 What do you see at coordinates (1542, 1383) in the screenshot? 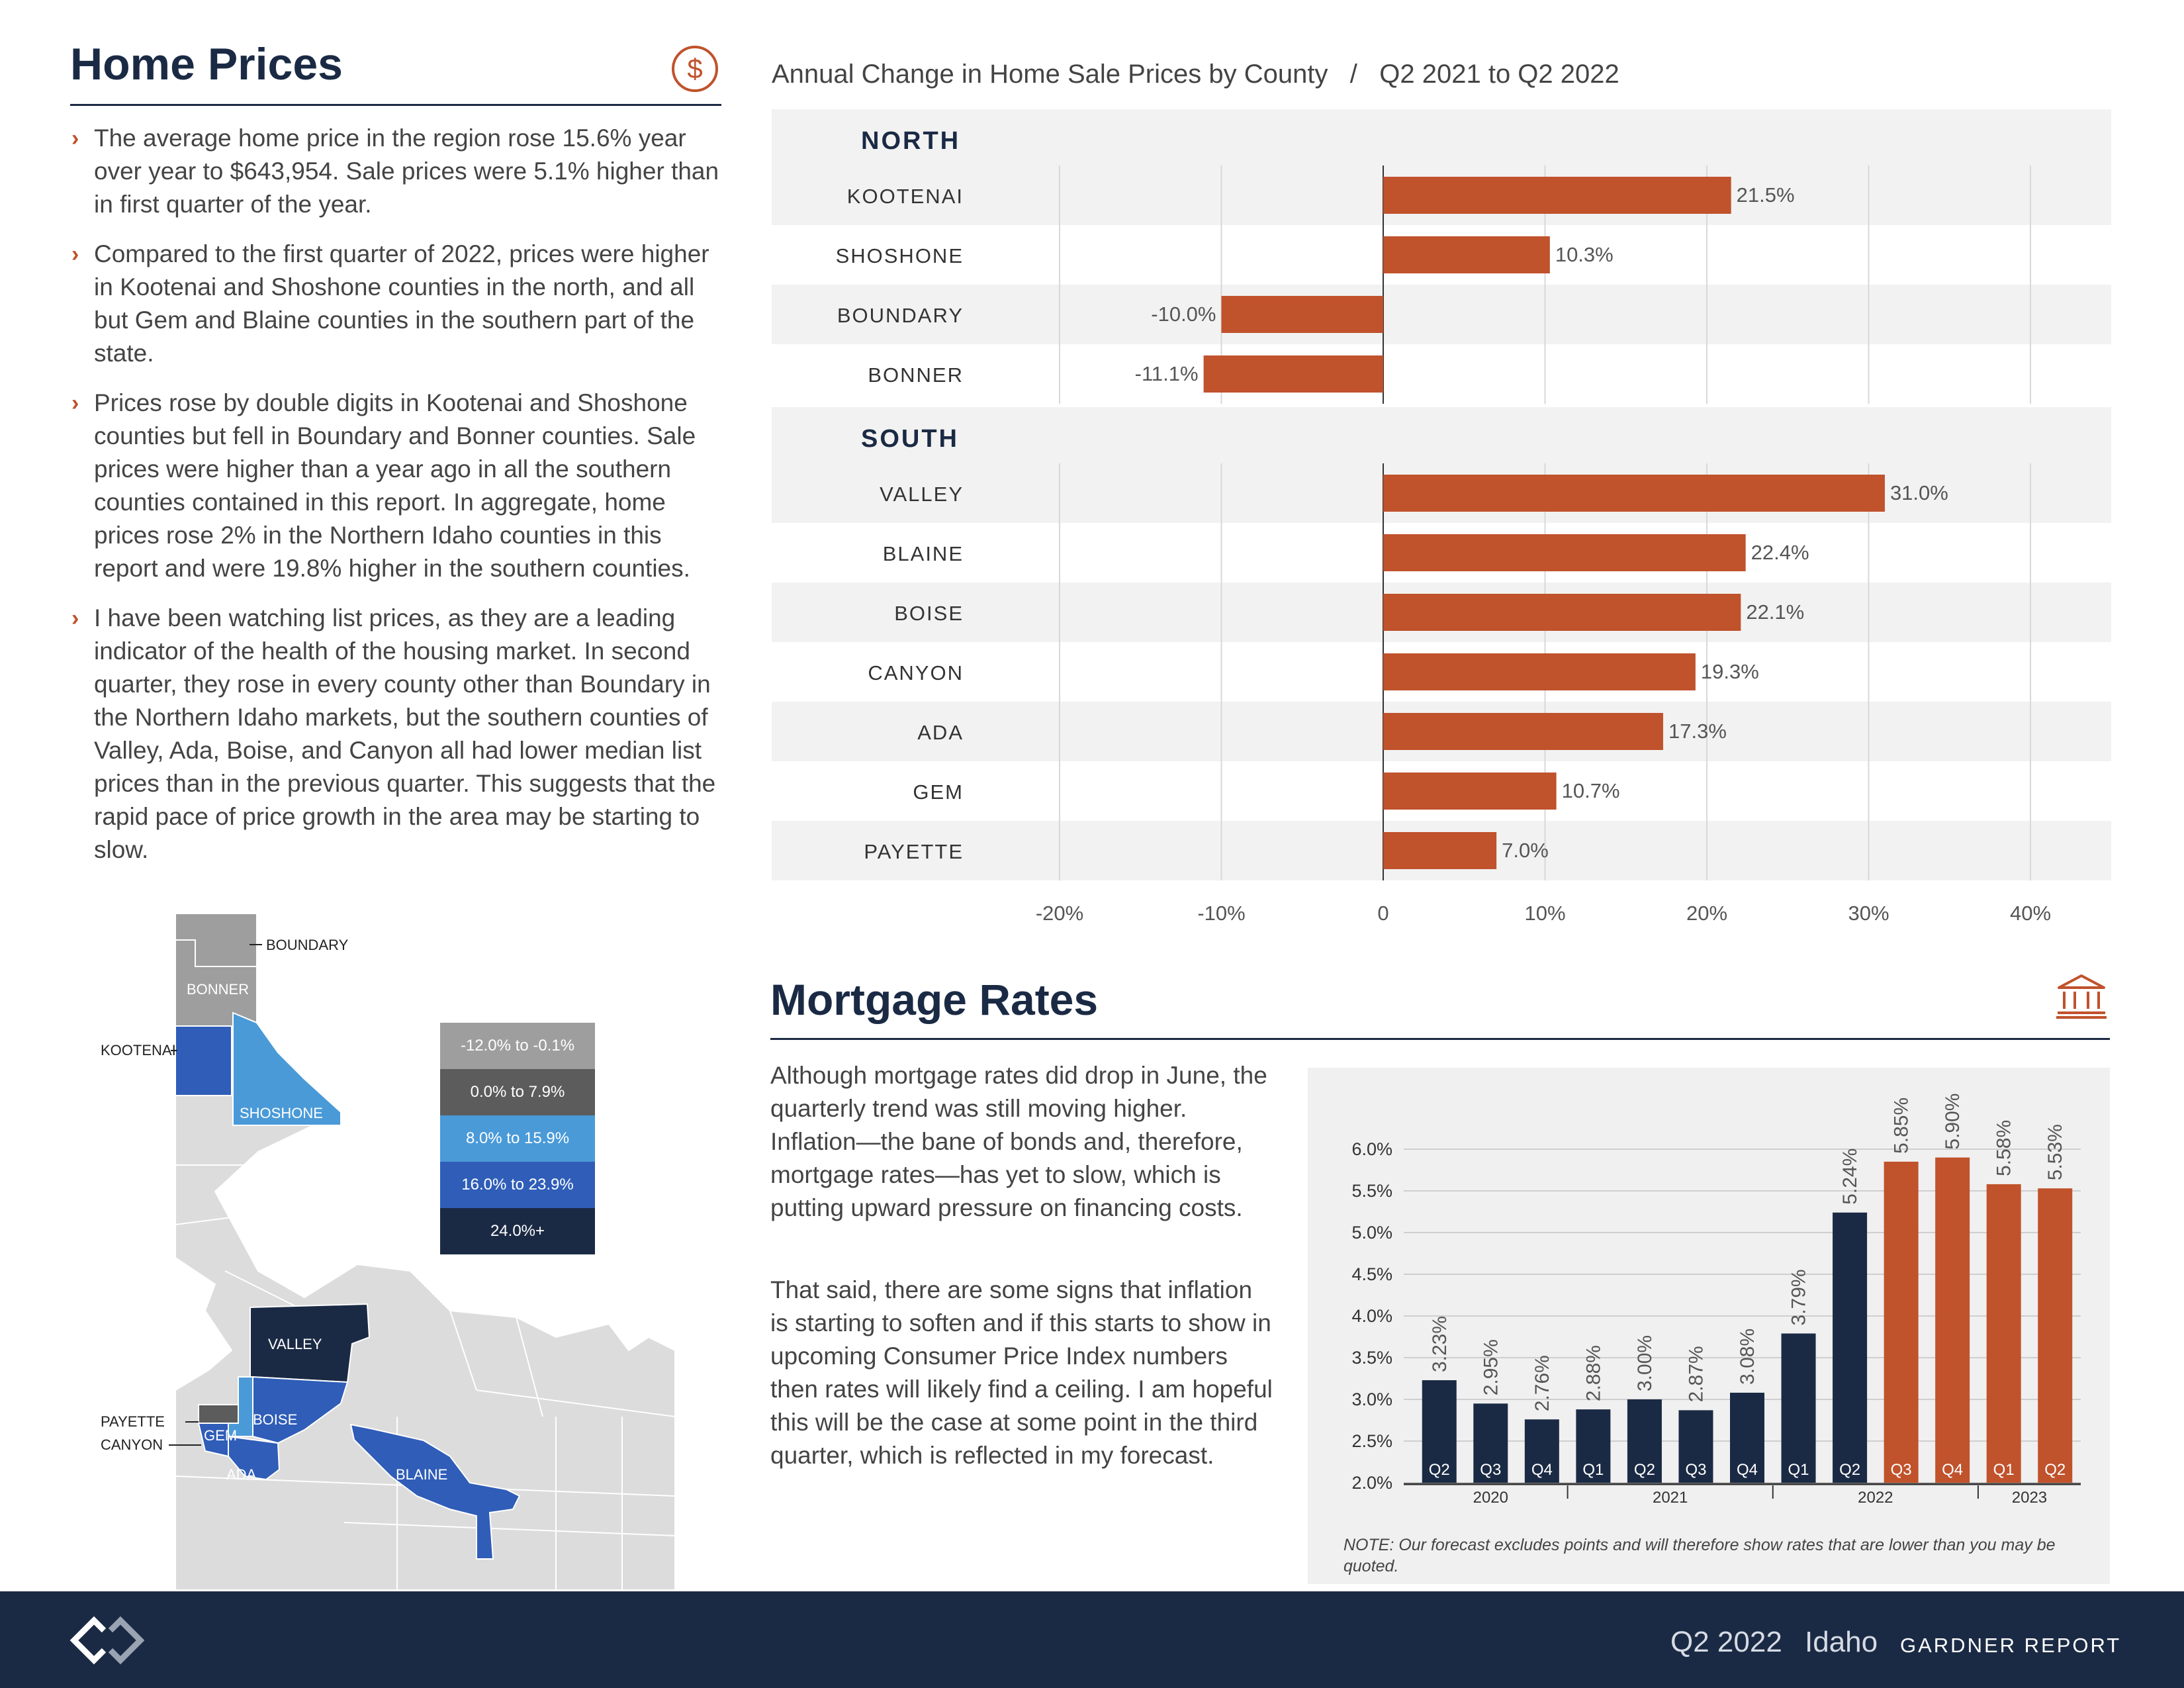
I see `rate-value-label: 2.76%` at bounding box center [1542, 1383].